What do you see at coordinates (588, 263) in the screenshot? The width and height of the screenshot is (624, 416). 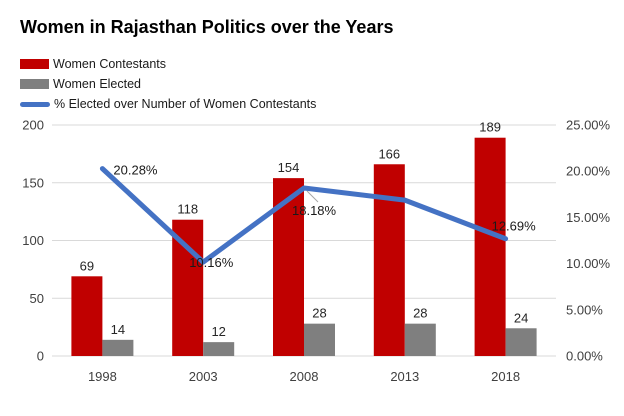 I see `right-axis-tick-label: 10.00%` at bounding box center [588, 263].